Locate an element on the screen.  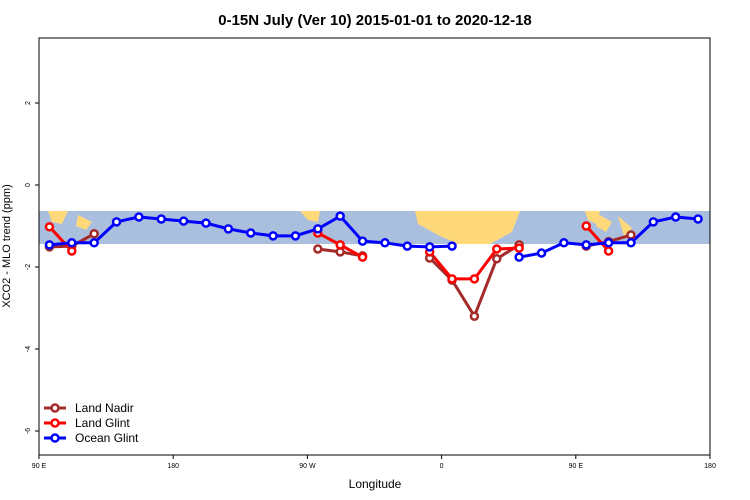
legend-label: Land Nadir is located at coordinates (104, 408).